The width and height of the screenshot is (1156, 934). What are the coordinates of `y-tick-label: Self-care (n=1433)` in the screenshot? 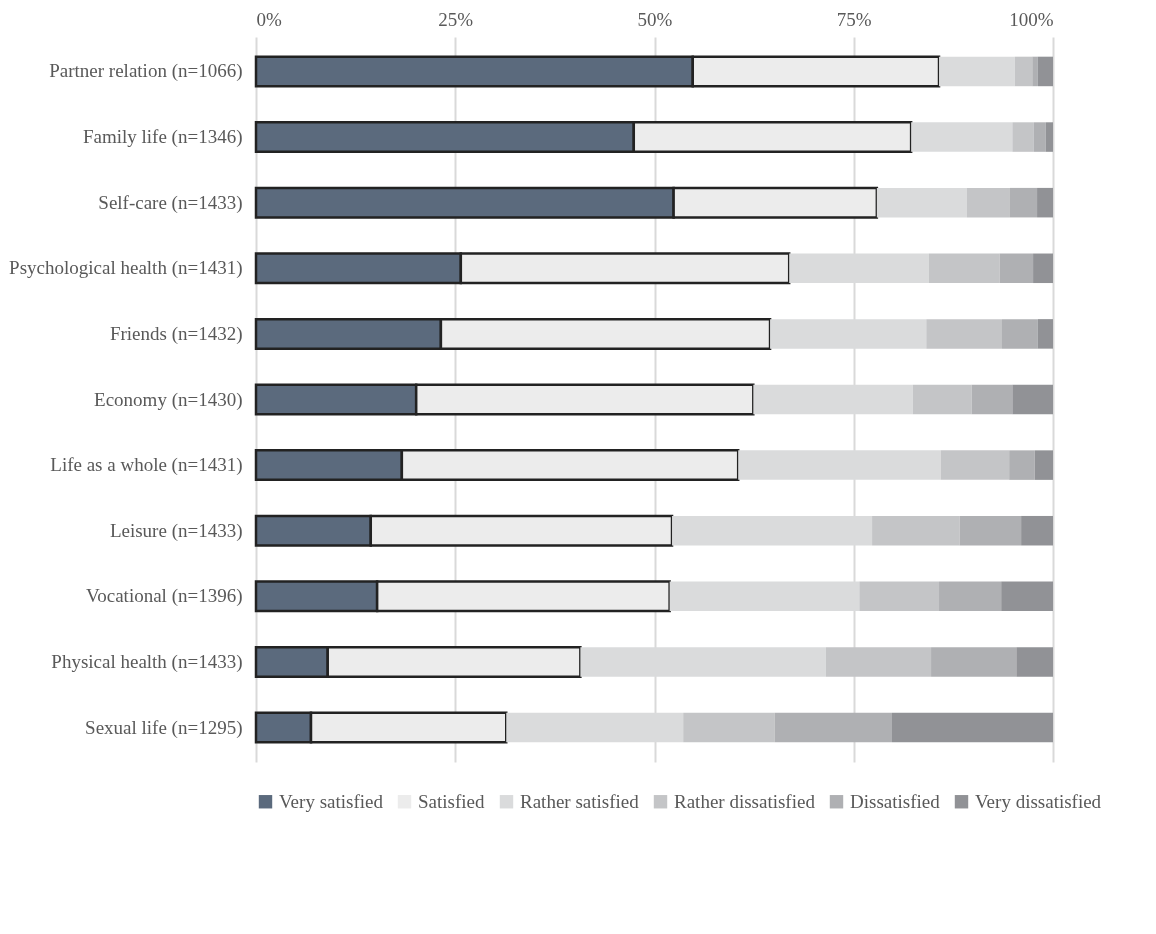 It's located at (170, 202).